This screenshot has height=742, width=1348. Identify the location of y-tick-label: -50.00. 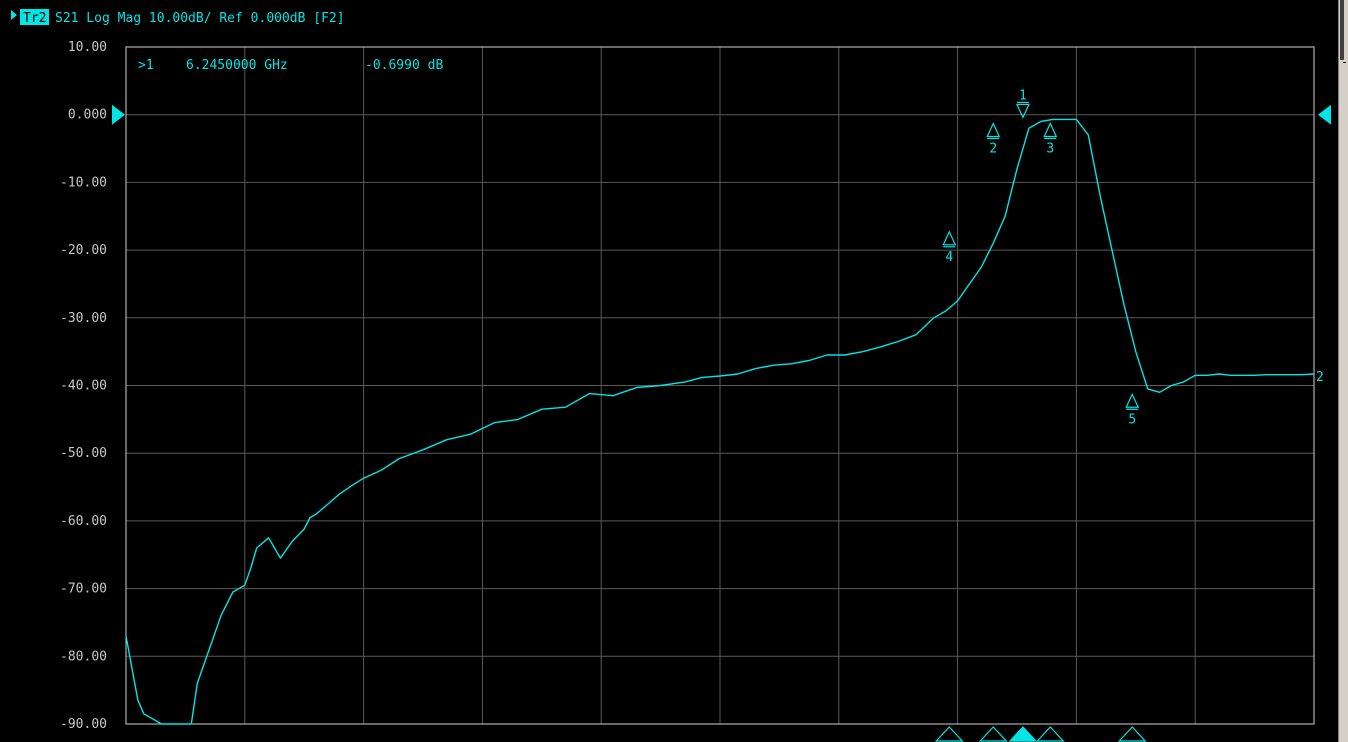
(83, 453).